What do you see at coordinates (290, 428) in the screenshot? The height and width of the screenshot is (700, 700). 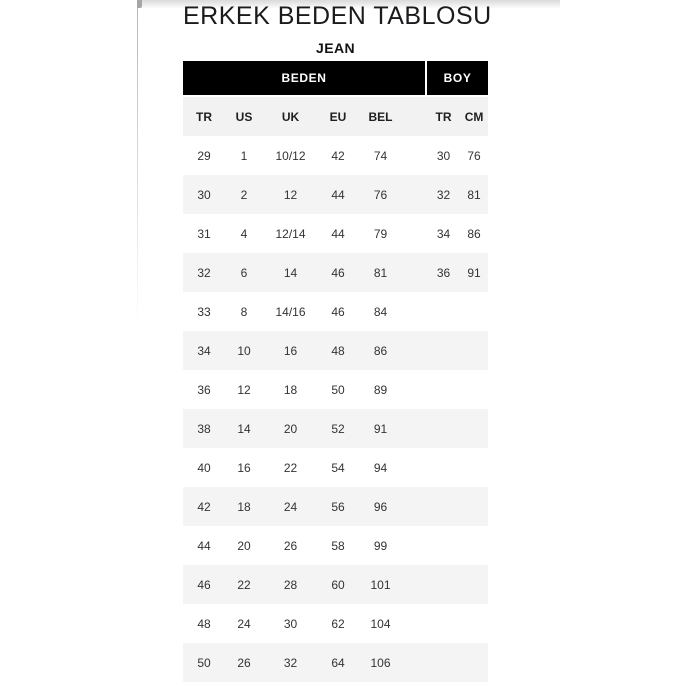 I see `table-cell: 20` at bounding box center [290, 428].